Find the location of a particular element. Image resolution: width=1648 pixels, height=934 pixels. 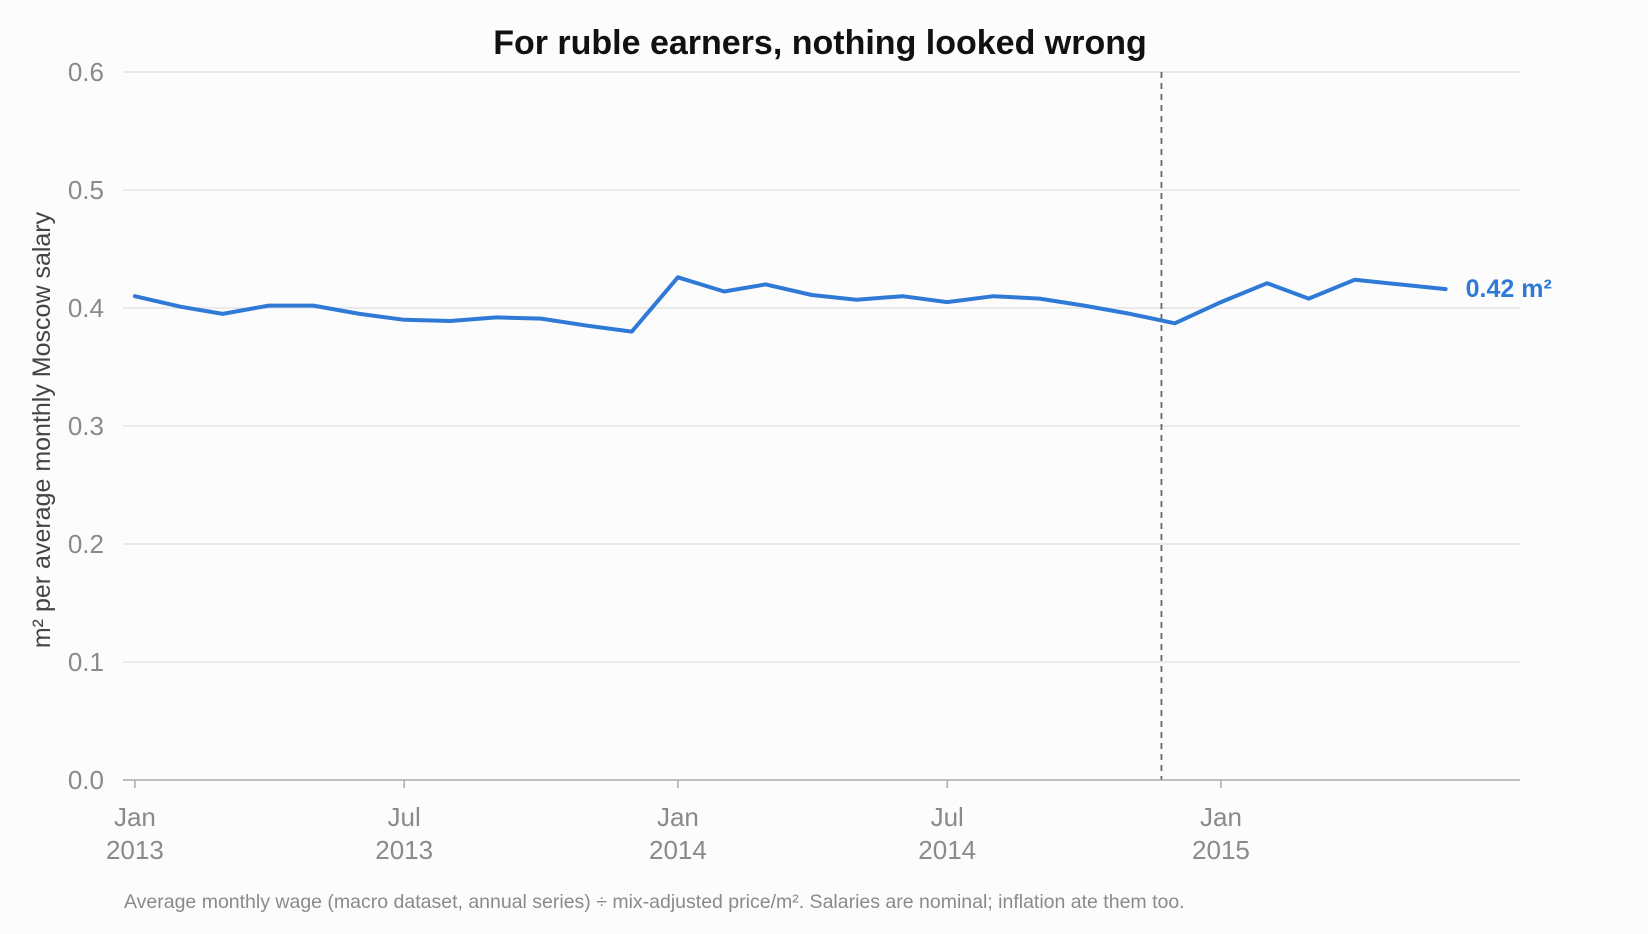

y-axis-label: m² per average monthly Moscow salary is located at coordinates (42, 429).